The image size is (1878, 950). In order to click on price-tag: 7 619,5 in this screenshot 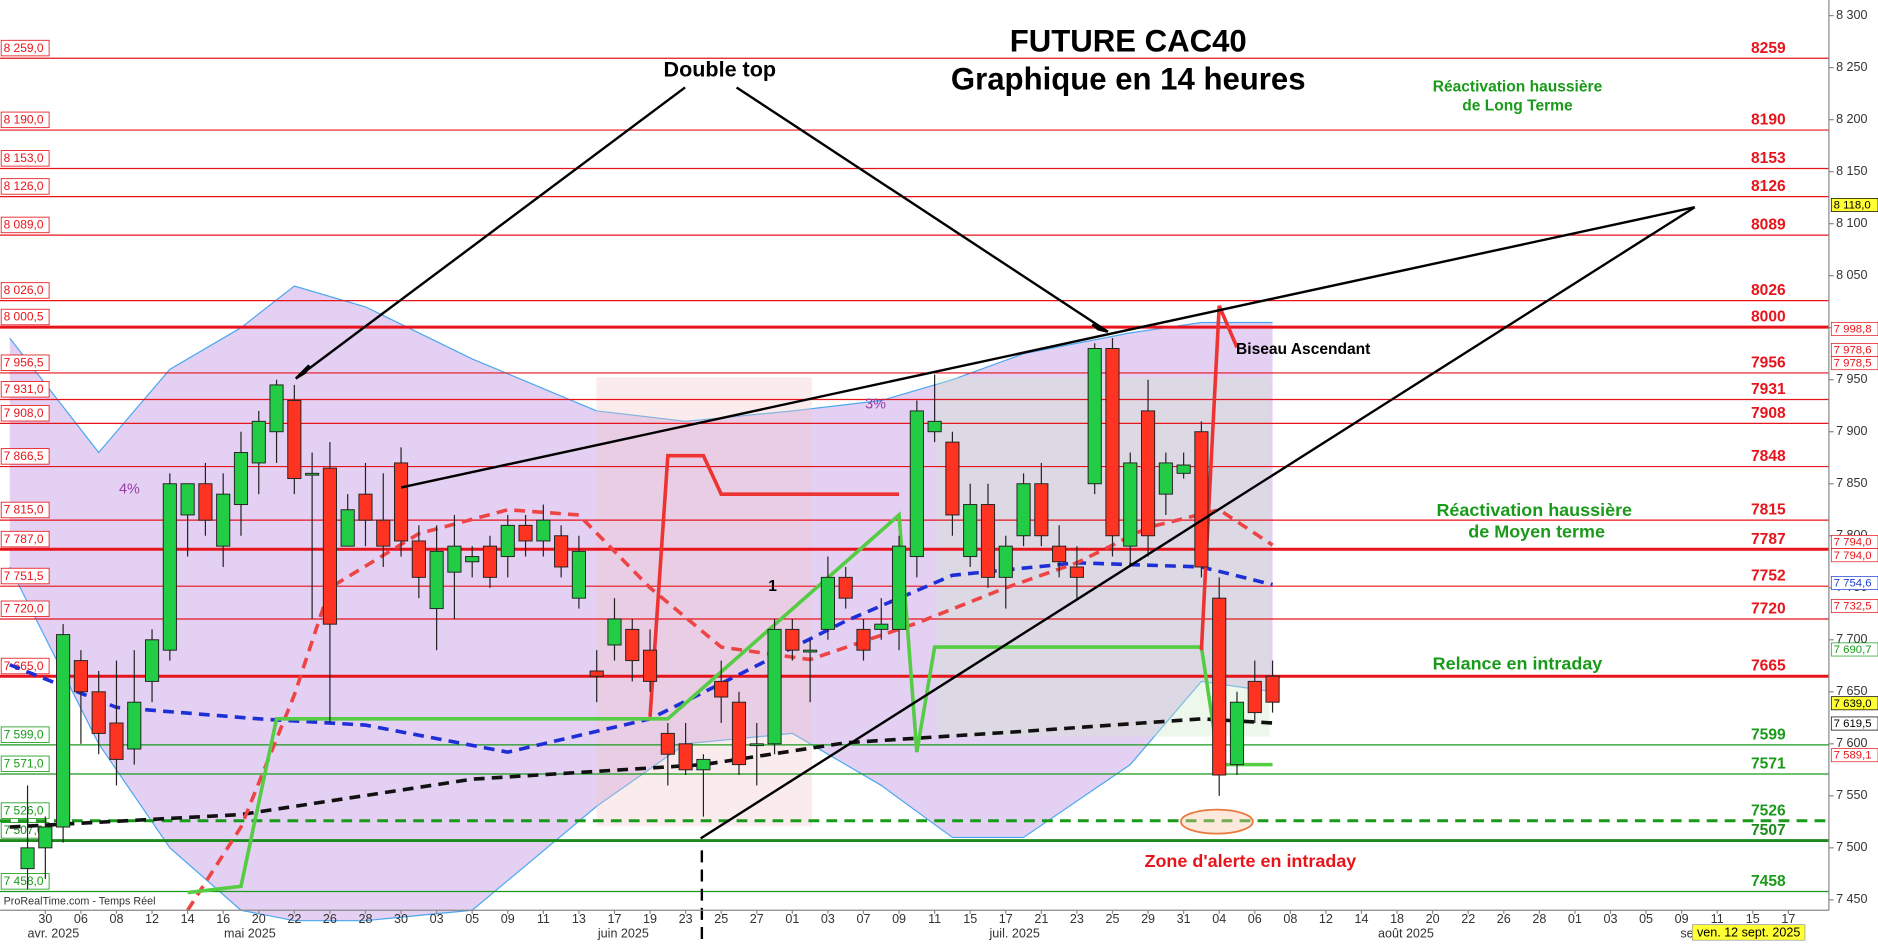, I will do `click(1853, 724)`.